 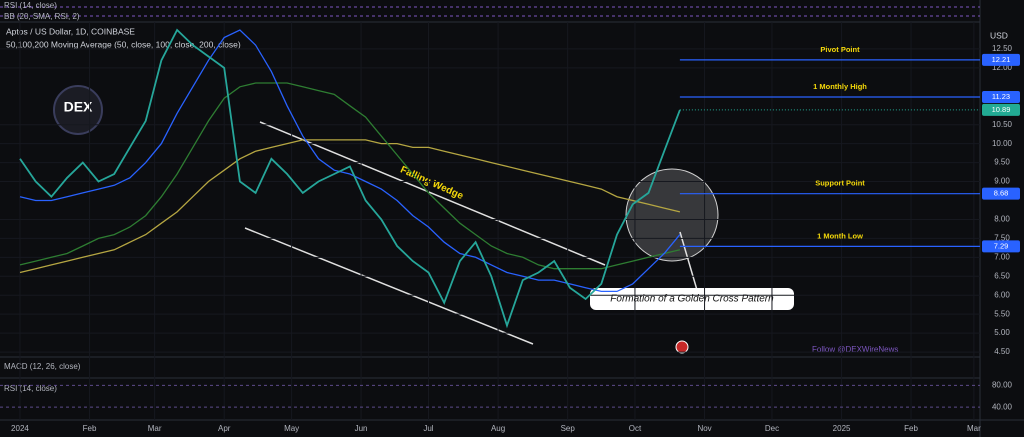 I want to click on y-tick-label: 10.50, so click(x=1002, y=124).